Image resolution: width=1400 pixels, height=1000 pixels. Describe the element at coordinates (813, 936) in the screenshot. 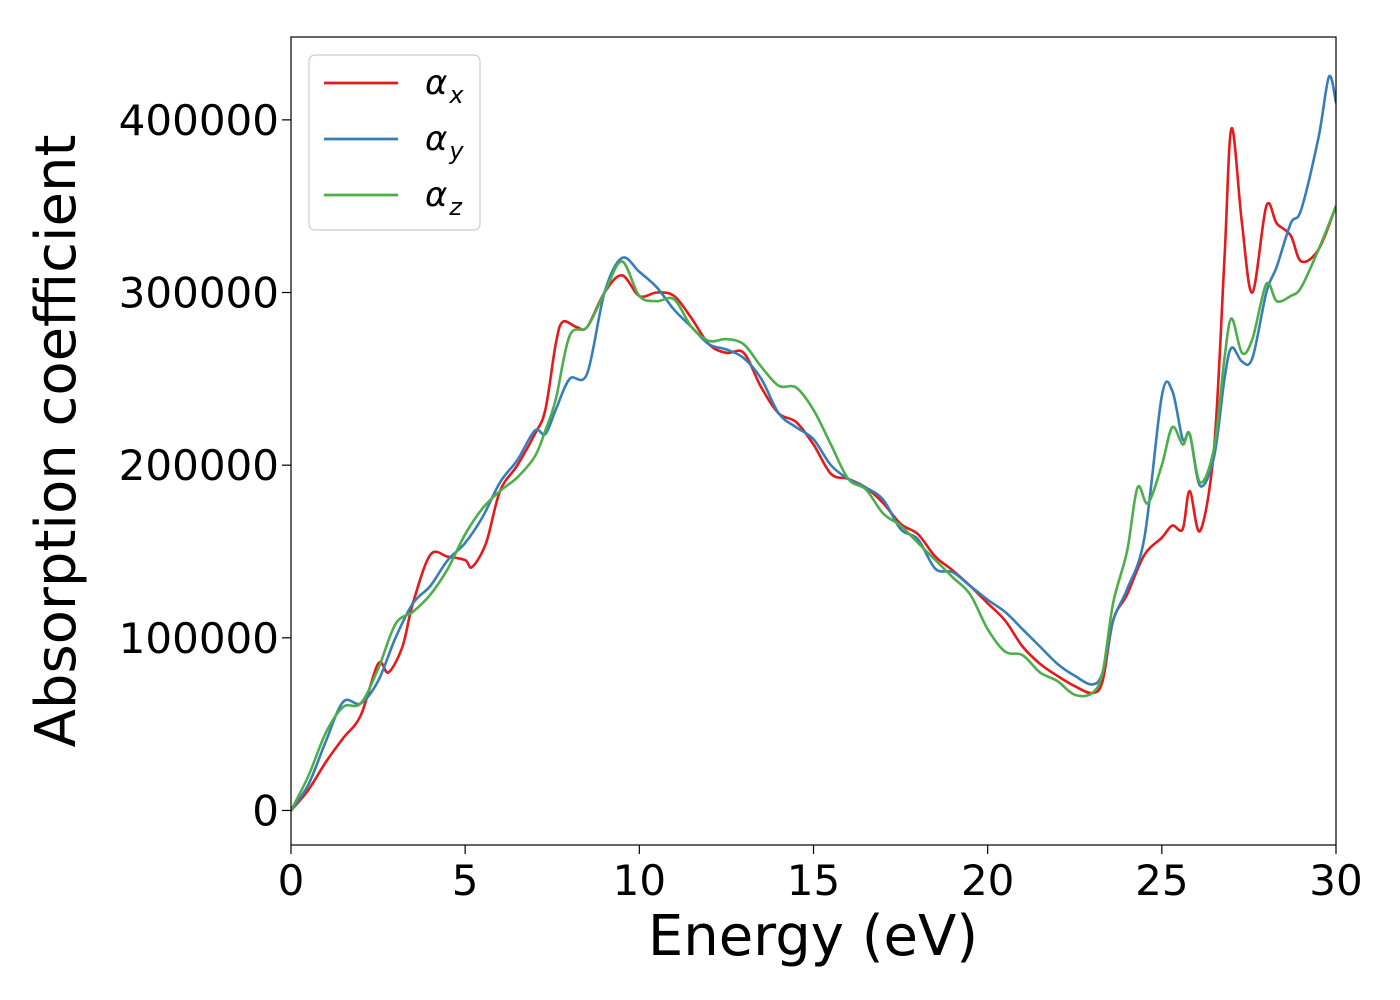

I see `x-axis-title: Energy (eV)` at that location.